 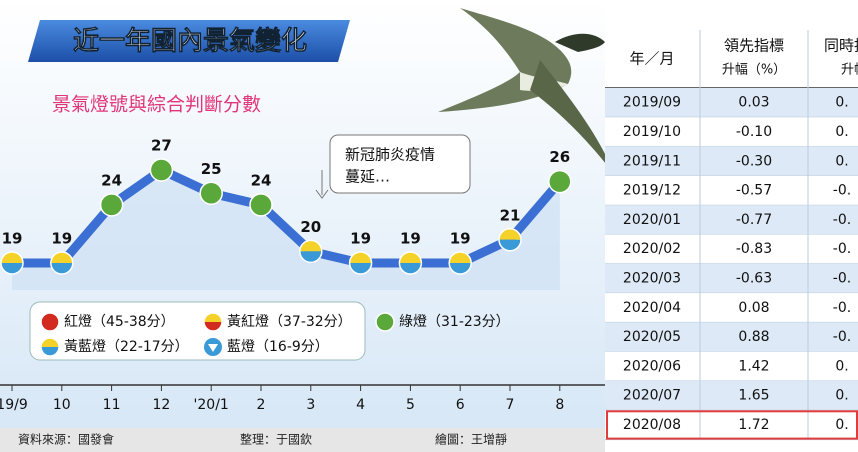 I want to click on legend-item: 黃藍燈（22-17分）, so click(x=115, y=347).